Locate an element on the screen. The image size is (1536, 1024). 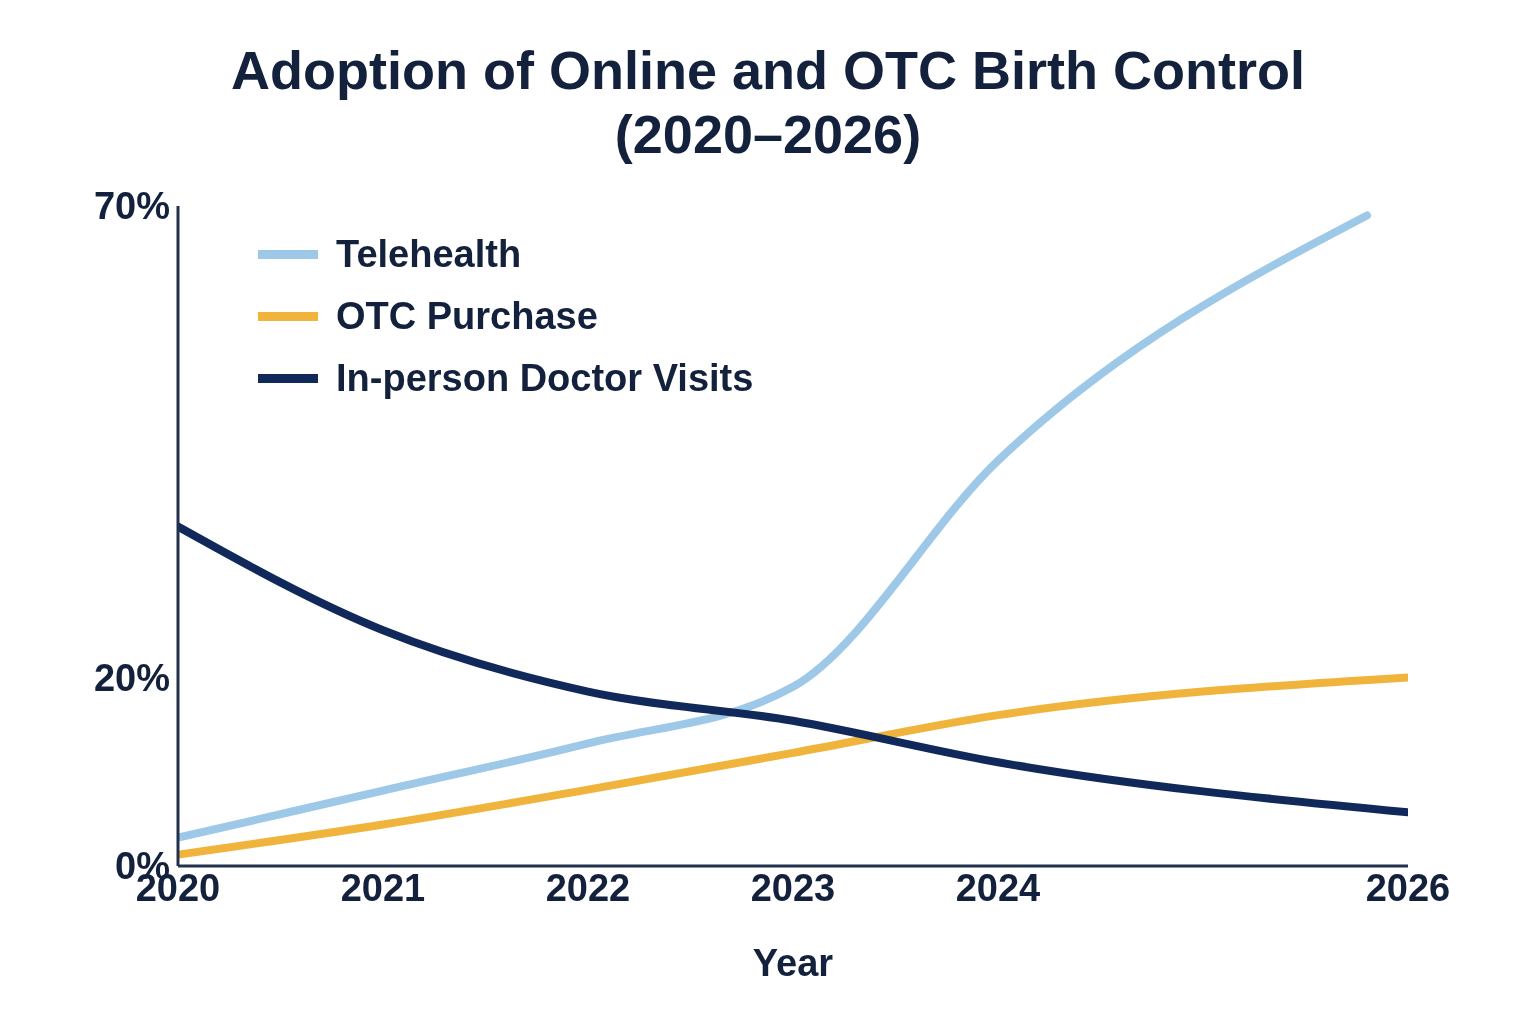
y-tick-label: 20% is located at coordinates (131, 677).